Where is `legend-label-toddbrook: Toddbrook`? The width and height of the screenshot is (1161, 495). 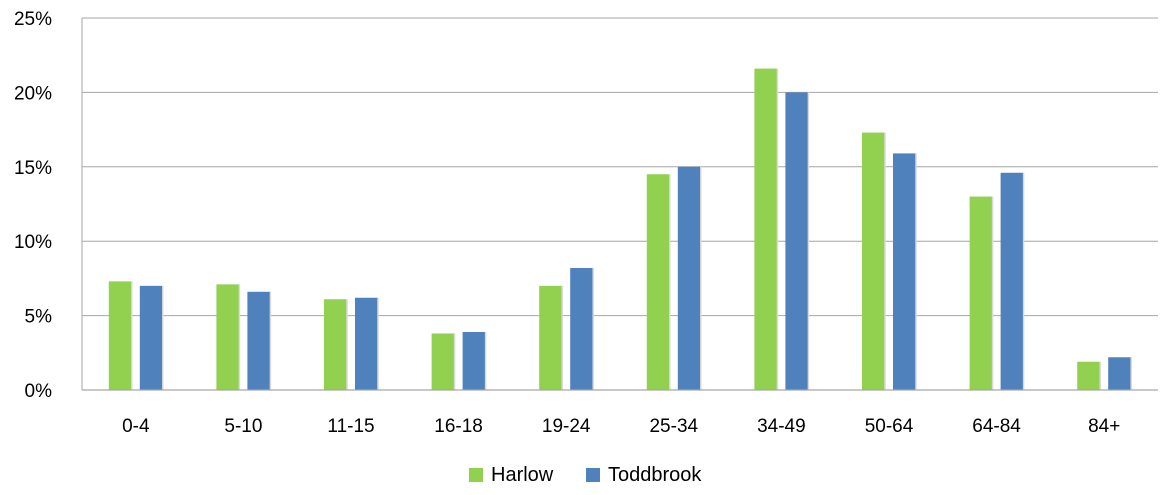
legend-label-toddbrook: Toddbrook is located at coordinates (655, 475).